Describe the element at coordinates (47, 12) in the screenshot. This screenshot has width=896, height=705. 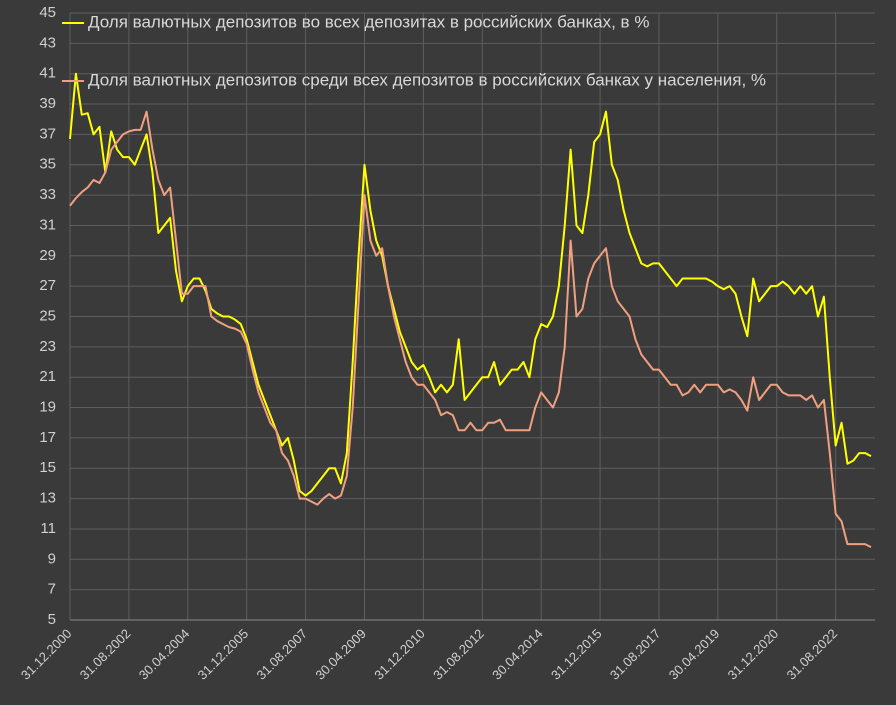
I see `y-tick-label: 45` at that location.